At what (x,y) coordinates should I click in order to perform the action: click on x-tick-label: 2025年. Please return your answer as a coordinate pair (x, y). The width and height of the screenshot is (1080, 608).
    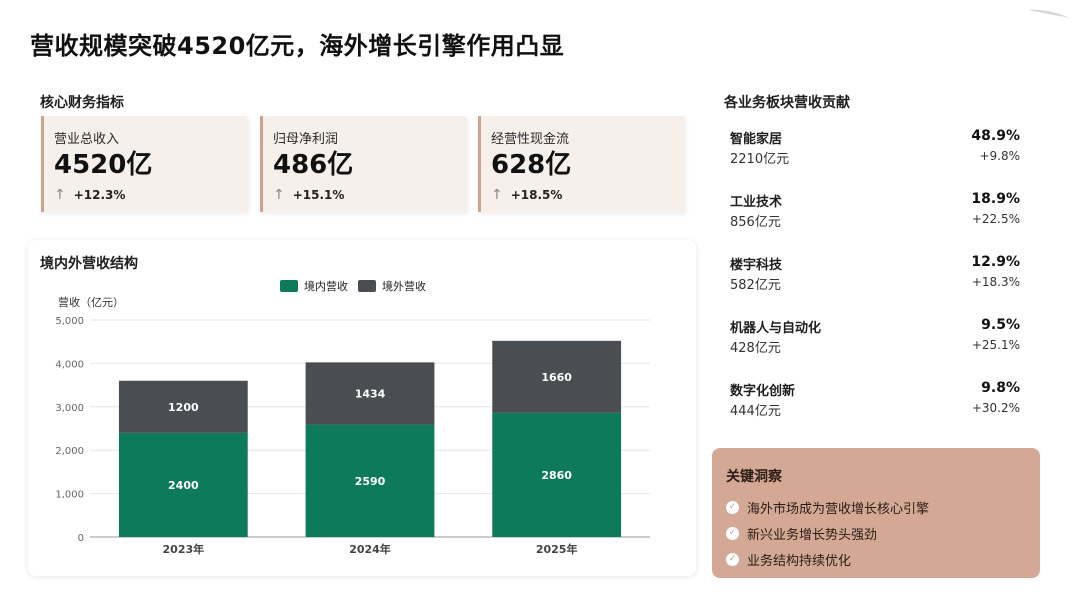
    Looking at the image, I should click on (557, 549).